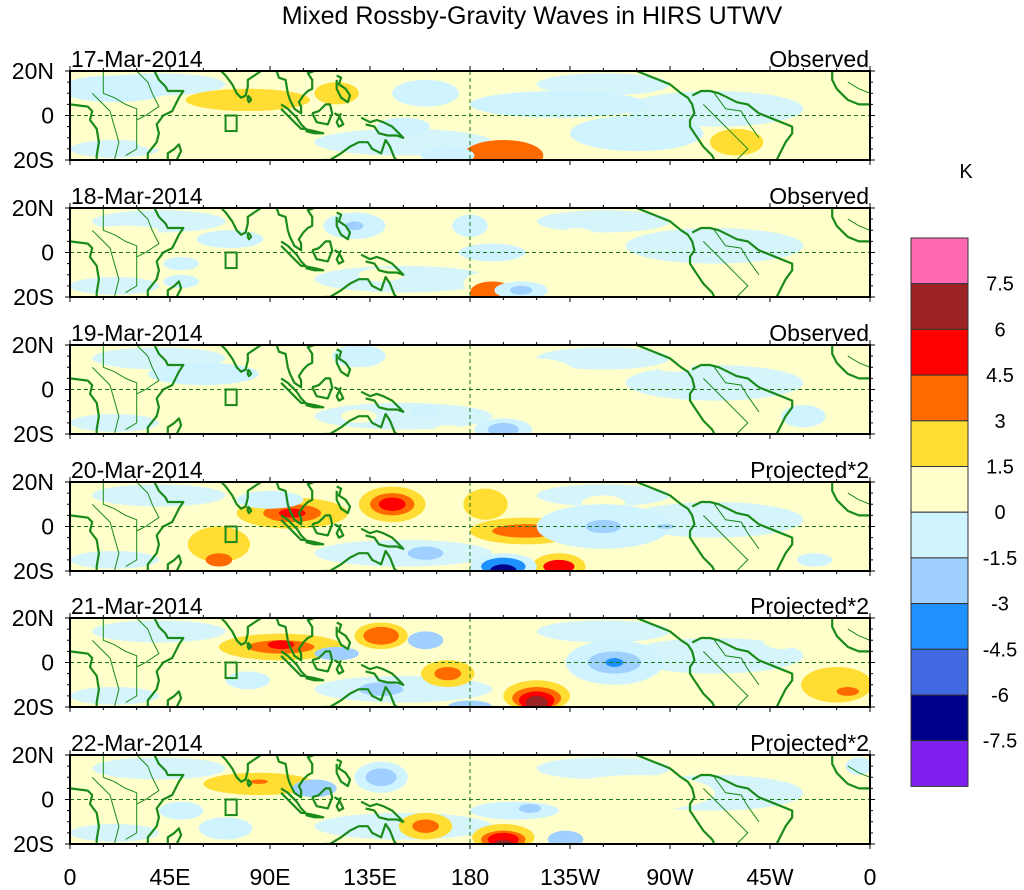 This screenshot has height=890, width=1024. Describe the element at coordinates (443, 520) in the screenshot. I see `map-panel: 20N 0 20S 20-Mar-2014 Projected*2` at that location.